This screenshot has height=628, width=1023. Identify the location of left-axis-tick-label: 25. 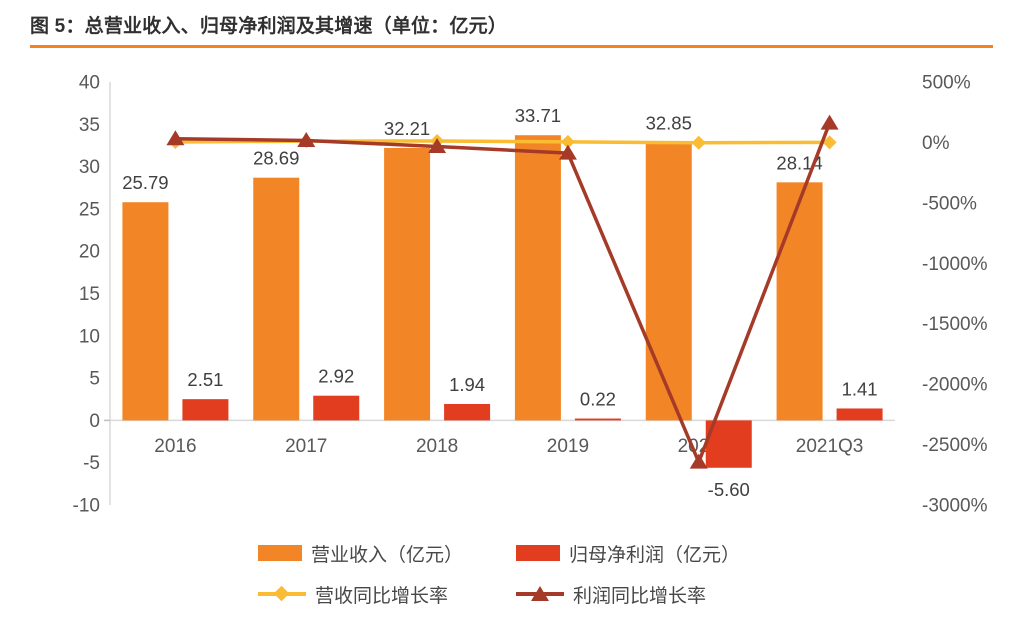
(89, 209).